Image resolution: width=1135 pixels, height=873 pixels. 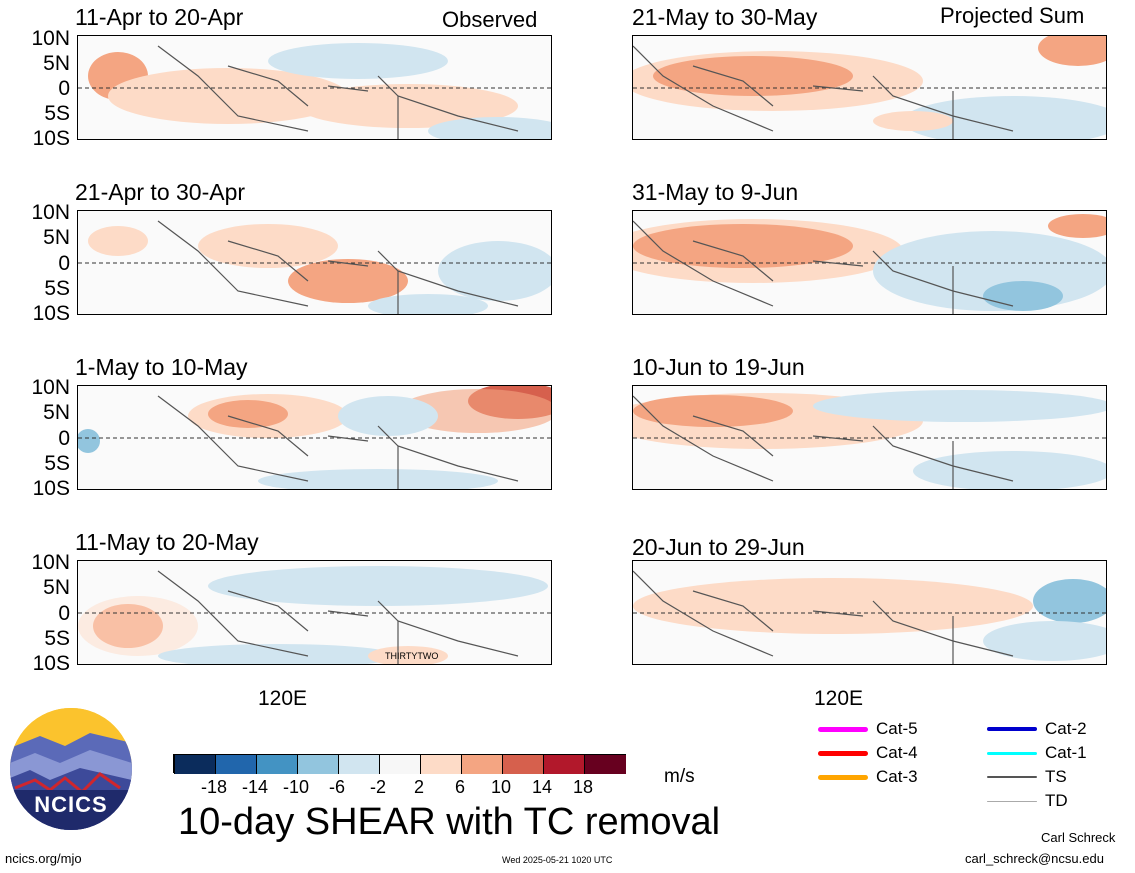 What do you see at coordinates (1056, 776) in the screenshot?
I see `legend-label: TS` at bounding box center [1056, 776].